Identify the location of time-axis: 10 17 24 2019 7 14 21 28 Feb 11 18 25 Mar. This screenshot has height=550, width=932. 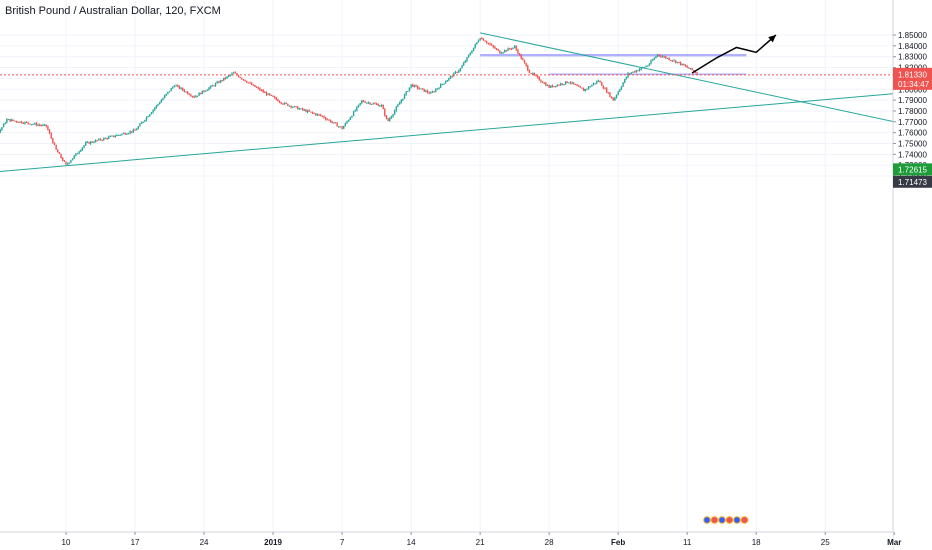
(450, 533).